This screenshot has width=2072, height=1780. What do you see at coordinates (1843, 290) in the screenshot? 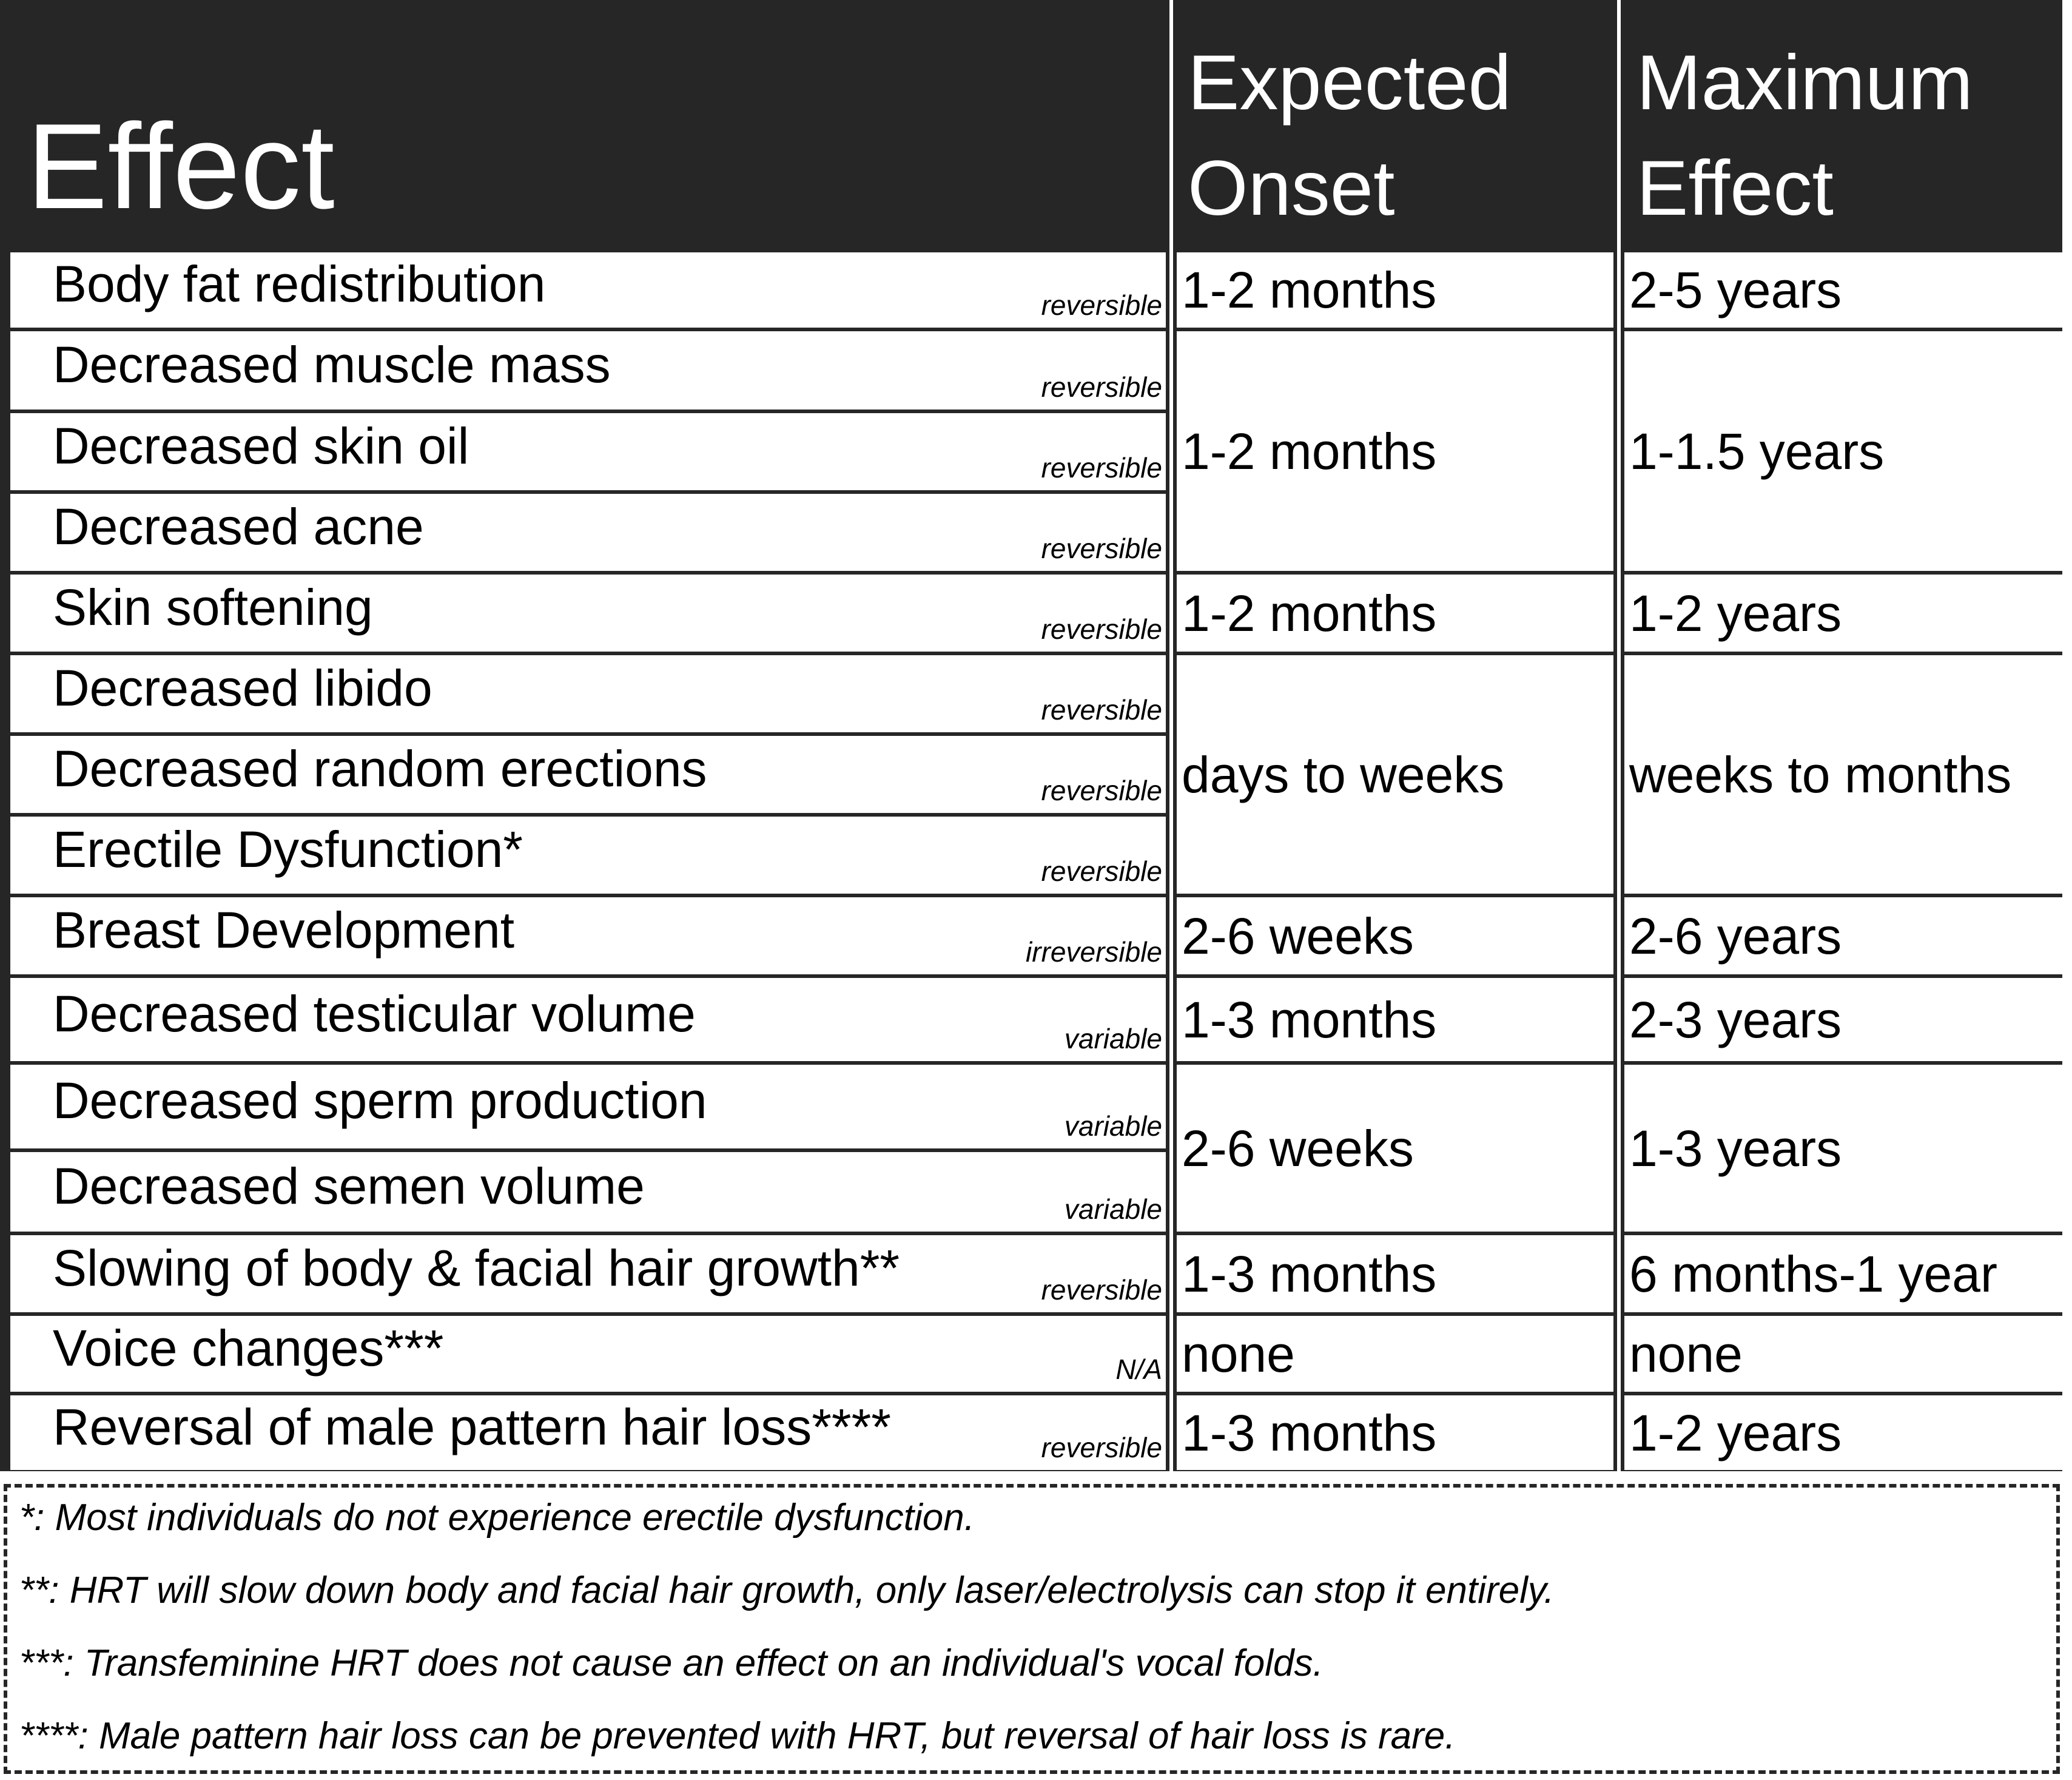
I see `max-effect-cell: 2-5 years` at bounding box center [1843, 290].